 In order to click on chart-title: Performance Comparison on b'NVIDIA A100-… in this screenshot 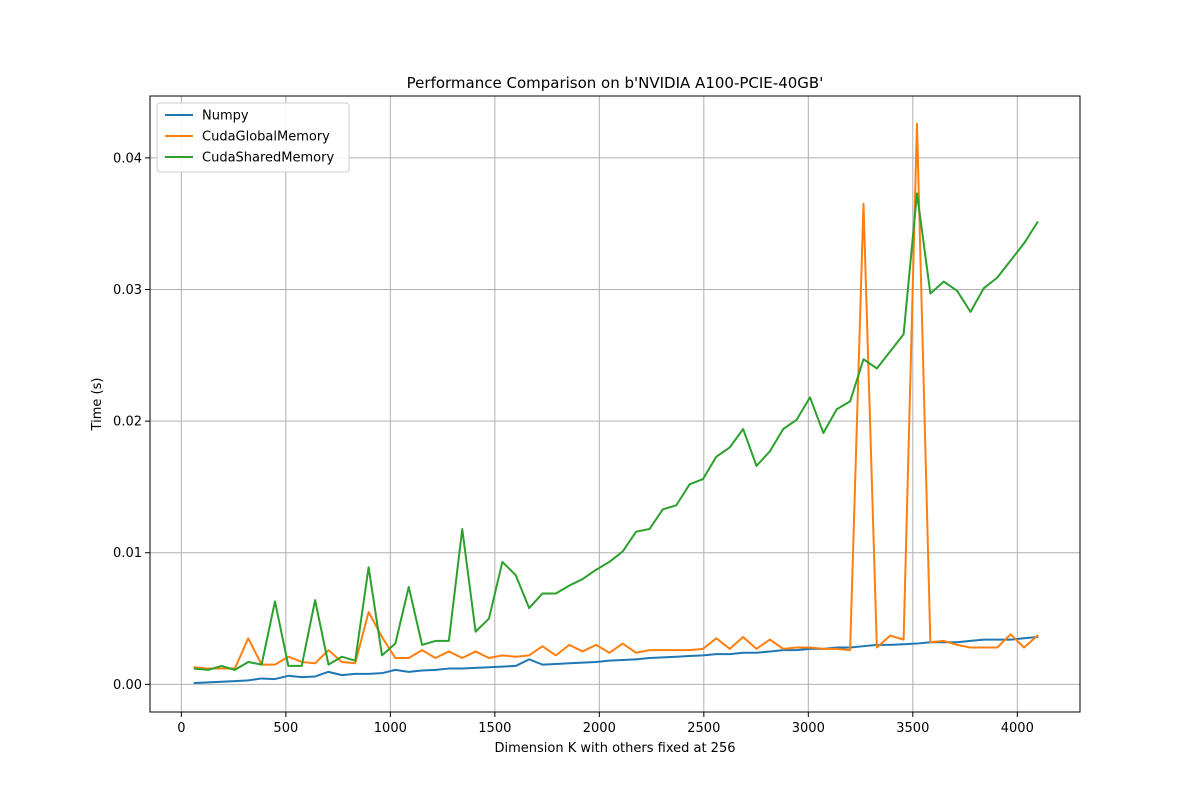, I will do `click(615, 83)`.